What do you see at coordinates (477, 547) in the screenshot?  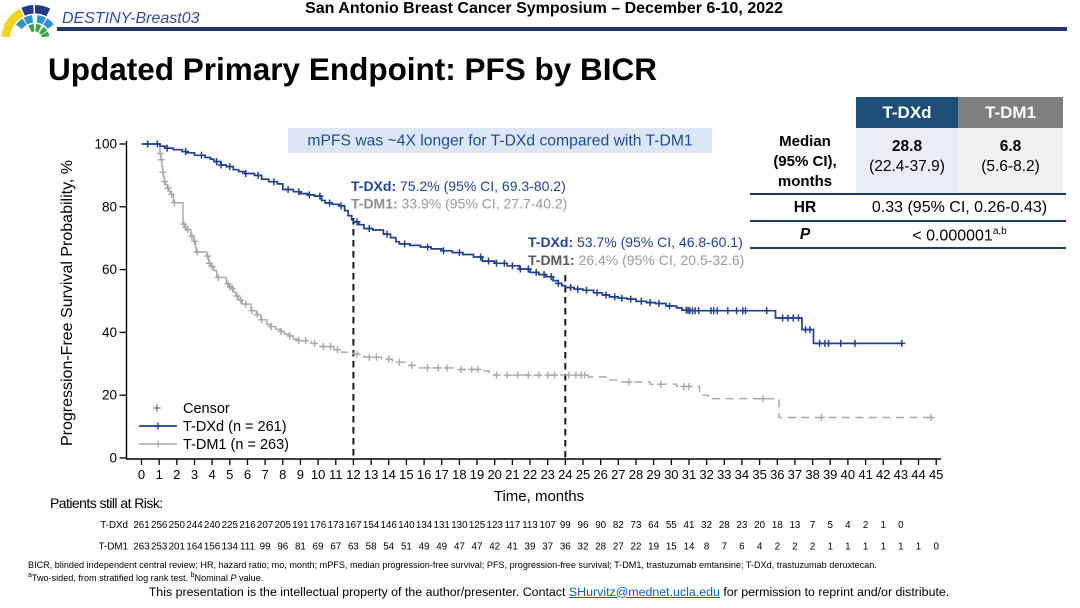 I see `svg-text: 47` at bounding box center [477, 547].